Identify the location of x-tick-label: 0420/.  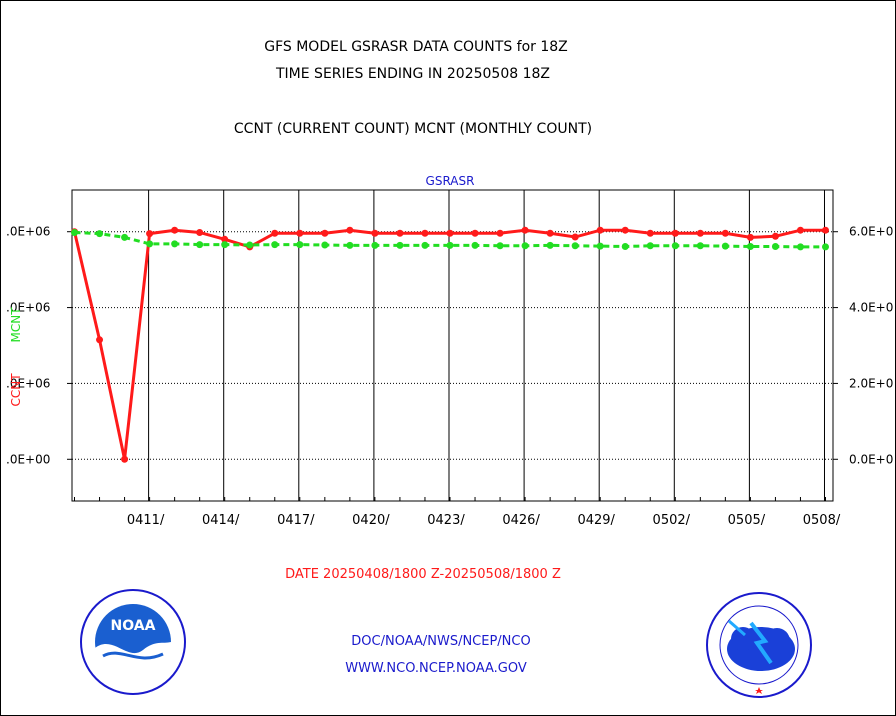
(371, 520).